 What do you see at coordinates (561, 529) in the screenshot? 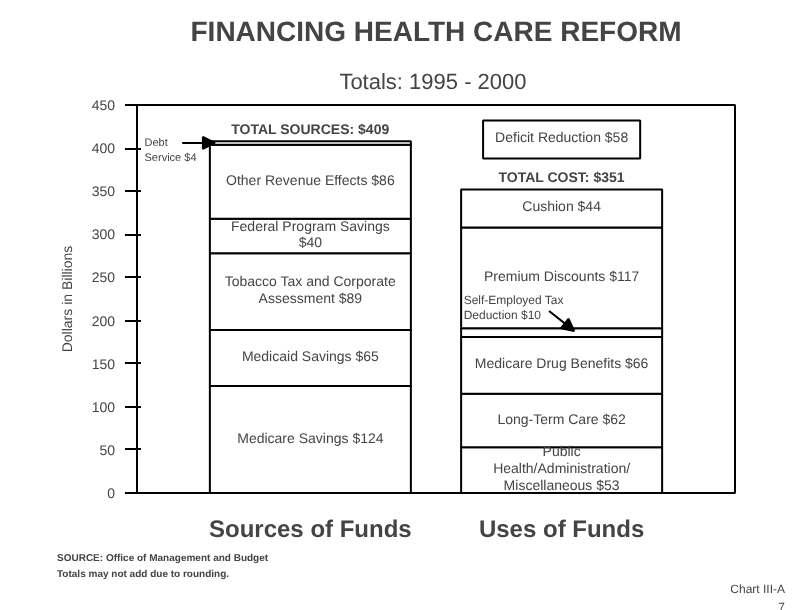
I see `x-tick-label: Uses of Funds` at bounding box center [561, 529].